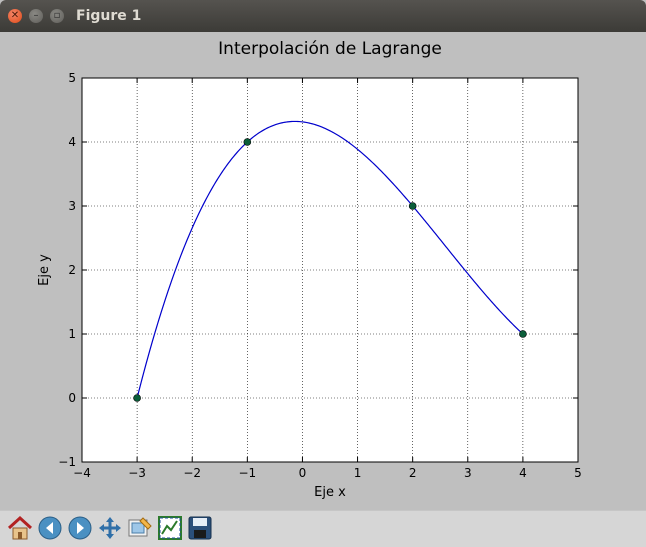 This screenshot has height=547, width=646. What do you see at coordinates (15, 16) in the screenshot?
I see `close-icon: ✕` at bounding box center [15, 16].